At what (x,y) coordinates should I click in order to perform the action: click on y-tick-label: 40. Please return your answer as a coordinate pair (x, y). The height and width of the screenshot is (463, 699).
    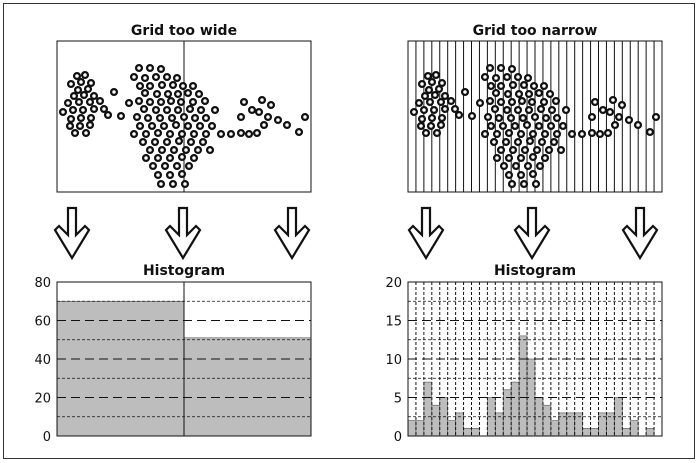
    Looking at the image, I should click on (42, 360).